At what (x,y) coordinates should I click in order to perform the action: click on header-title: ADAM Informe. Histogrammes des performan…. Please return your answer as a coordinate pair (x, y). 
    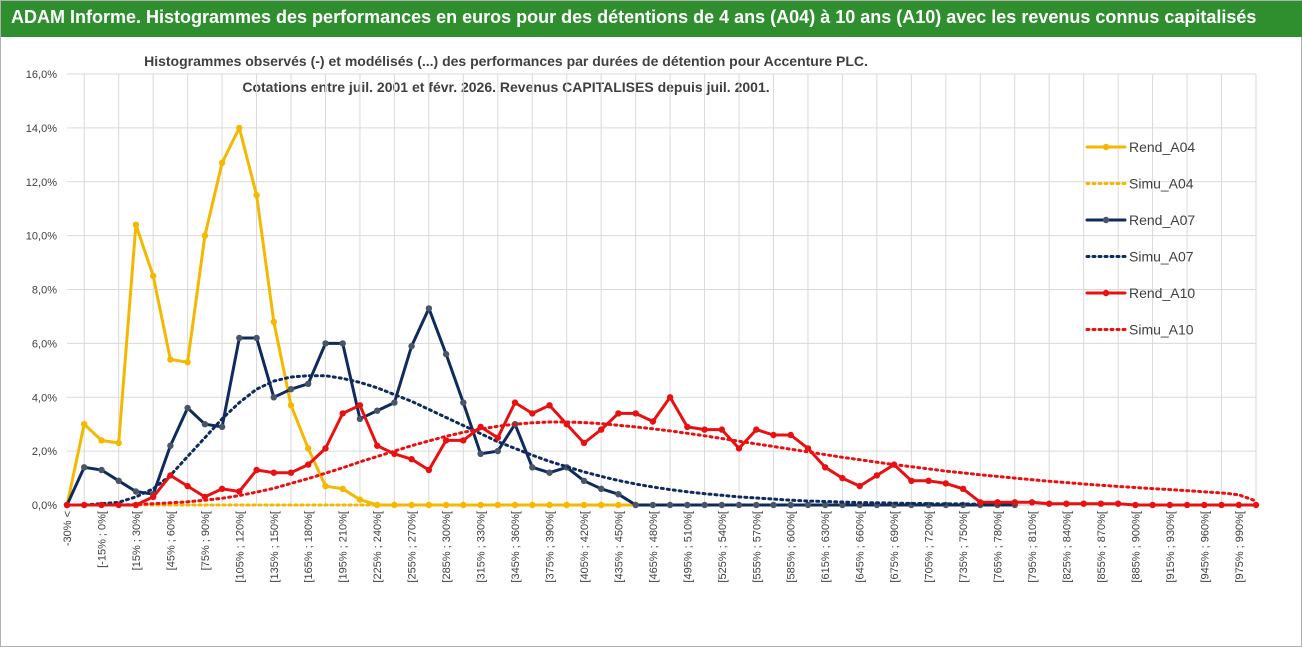
    Looking at the image, I should click on (634, 17).